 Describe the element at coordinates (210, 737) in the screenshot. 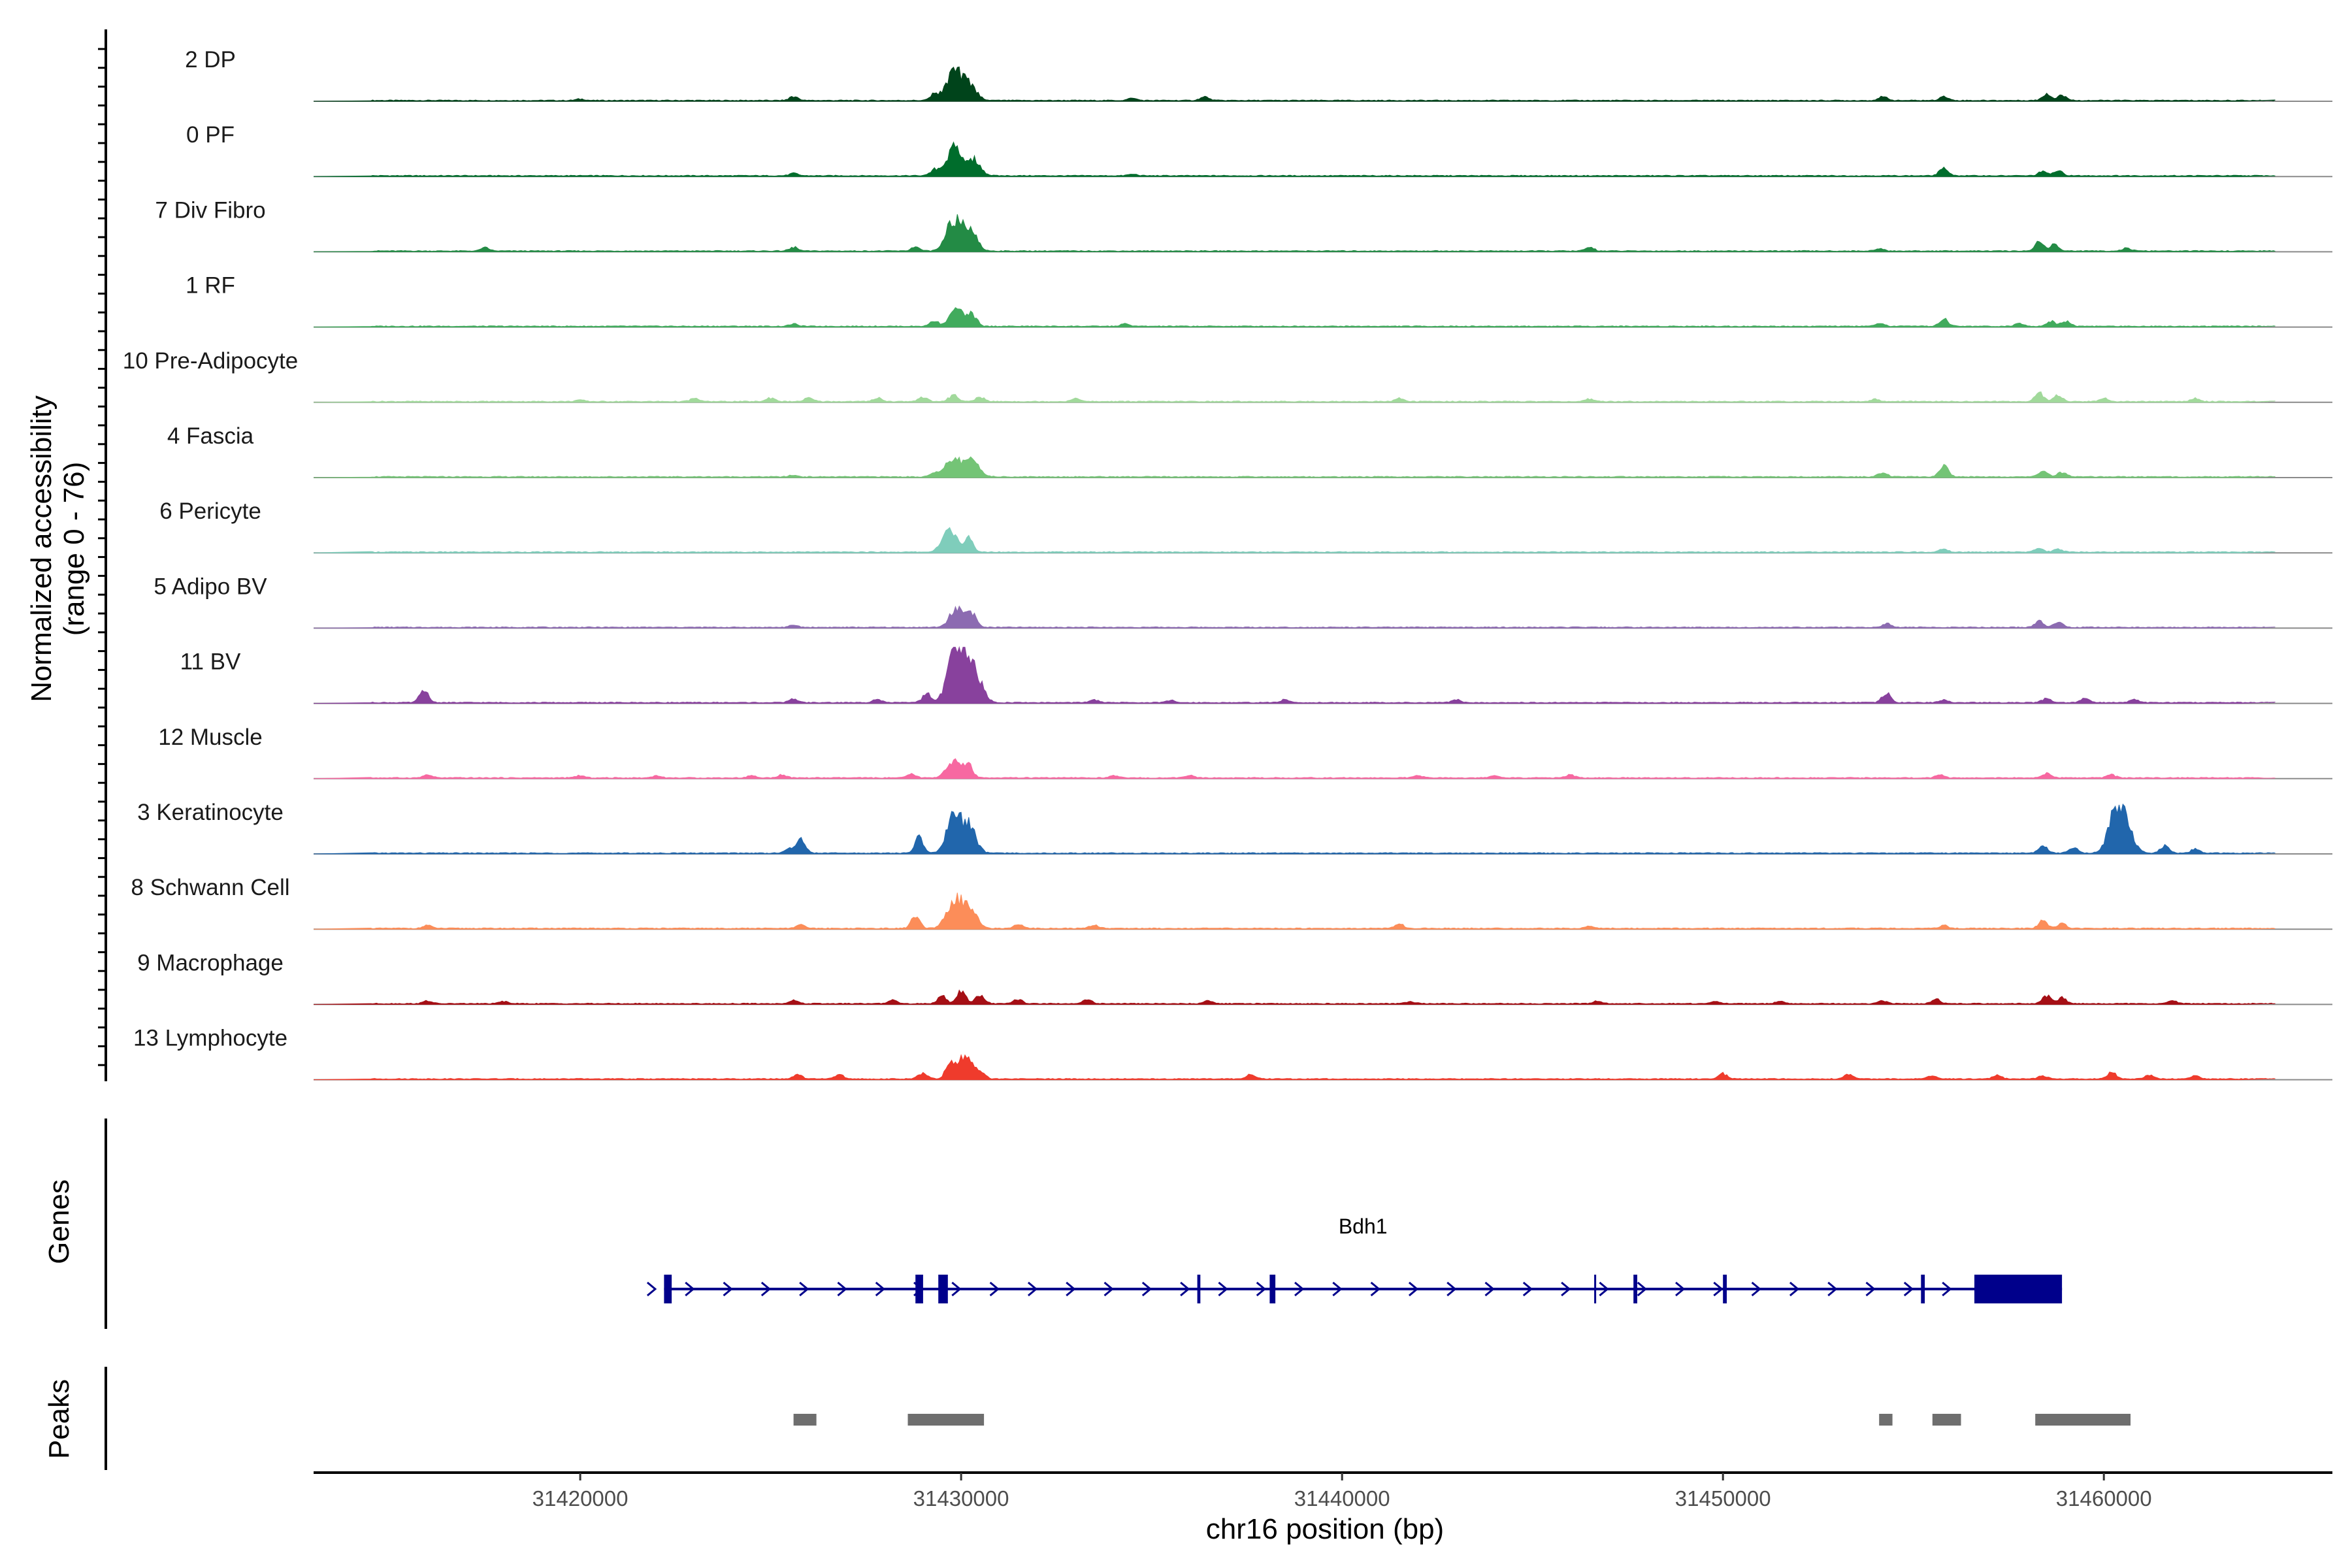

I see `track-label: 12 Muscle` at that location.